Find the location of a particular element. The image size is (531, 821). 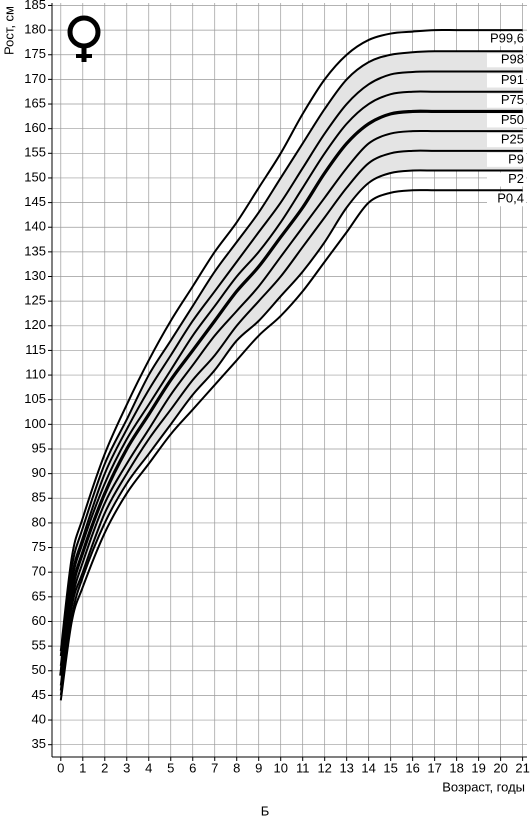

x-tick-label: 17 is located at coordinates (434, 767).